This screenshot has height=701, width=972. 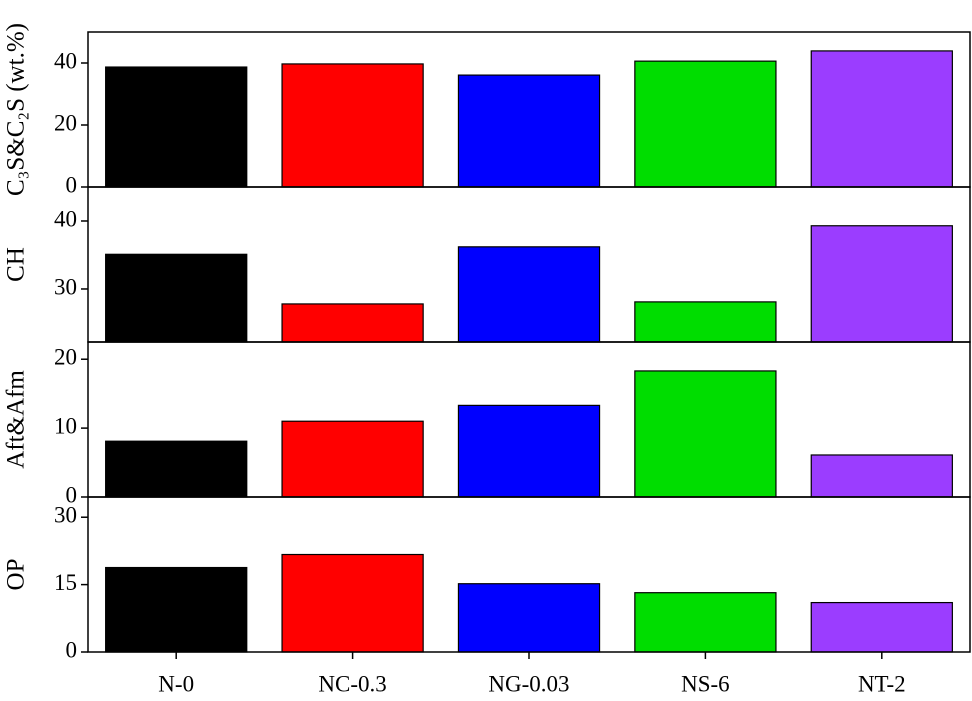 What do you see at coordinates (528, 683) in the screenshot?
I see `x-tick-label: NG-0.03` at bounding box center [528, 683].